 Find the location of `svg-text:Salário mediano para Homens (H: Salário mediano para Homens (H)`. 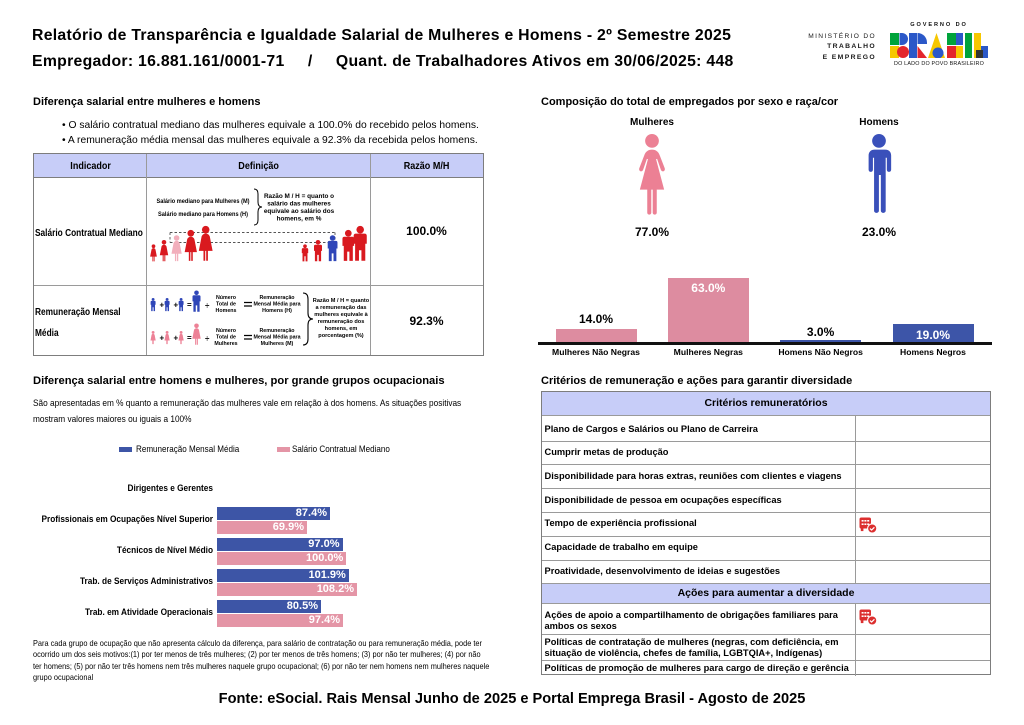

svg-text:Salário mediano para Homens (H: Salário mediano para Homens (H) is located at coordinates (203, 215).